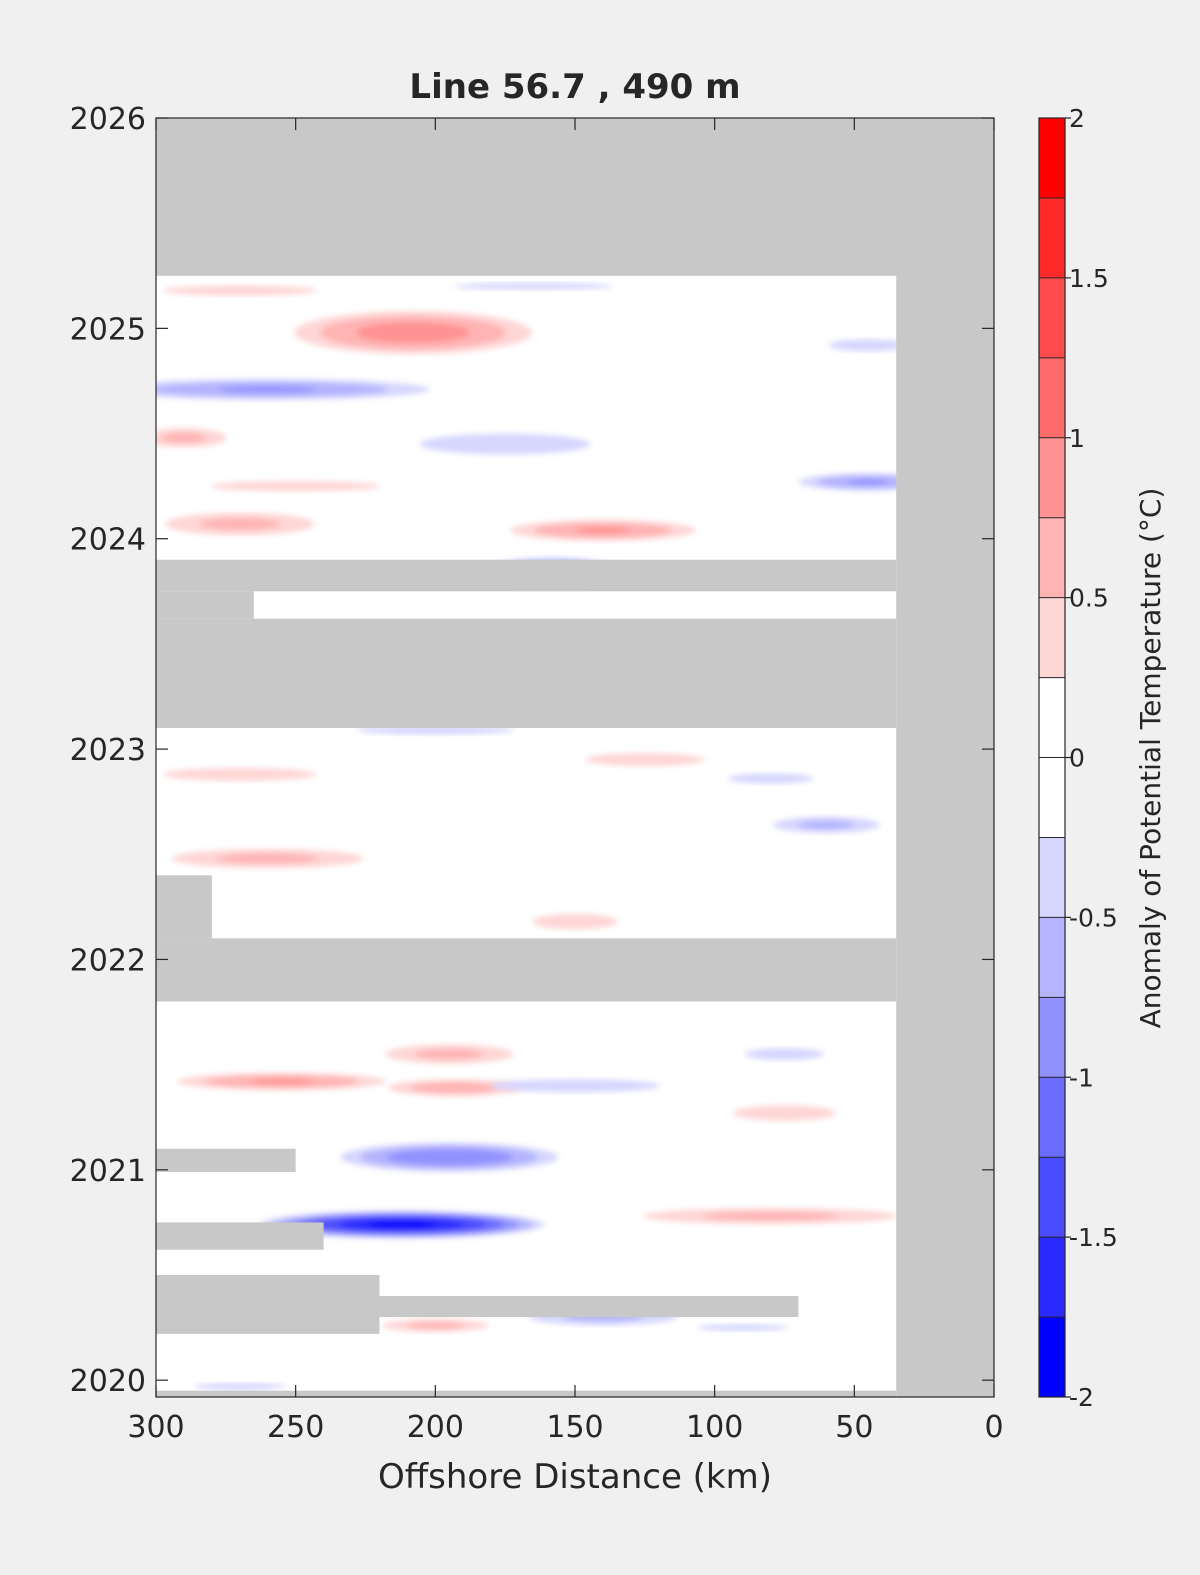 The height and width of the screenshot is (1575, 1200). Describe the element at coordinates (1081, 1397) in the screenshot. I see `colorbar-tick-label-8: -2` at that location.